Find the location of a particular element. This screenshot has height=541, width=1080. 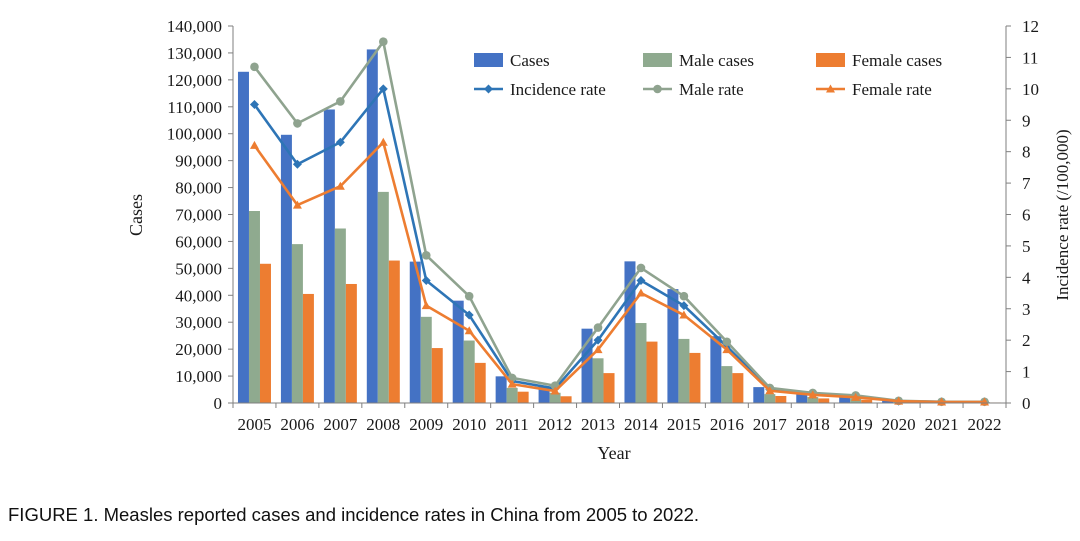

y2-axis-label: Incidence rate (/100,000) is located at coordinates (1062, 214).